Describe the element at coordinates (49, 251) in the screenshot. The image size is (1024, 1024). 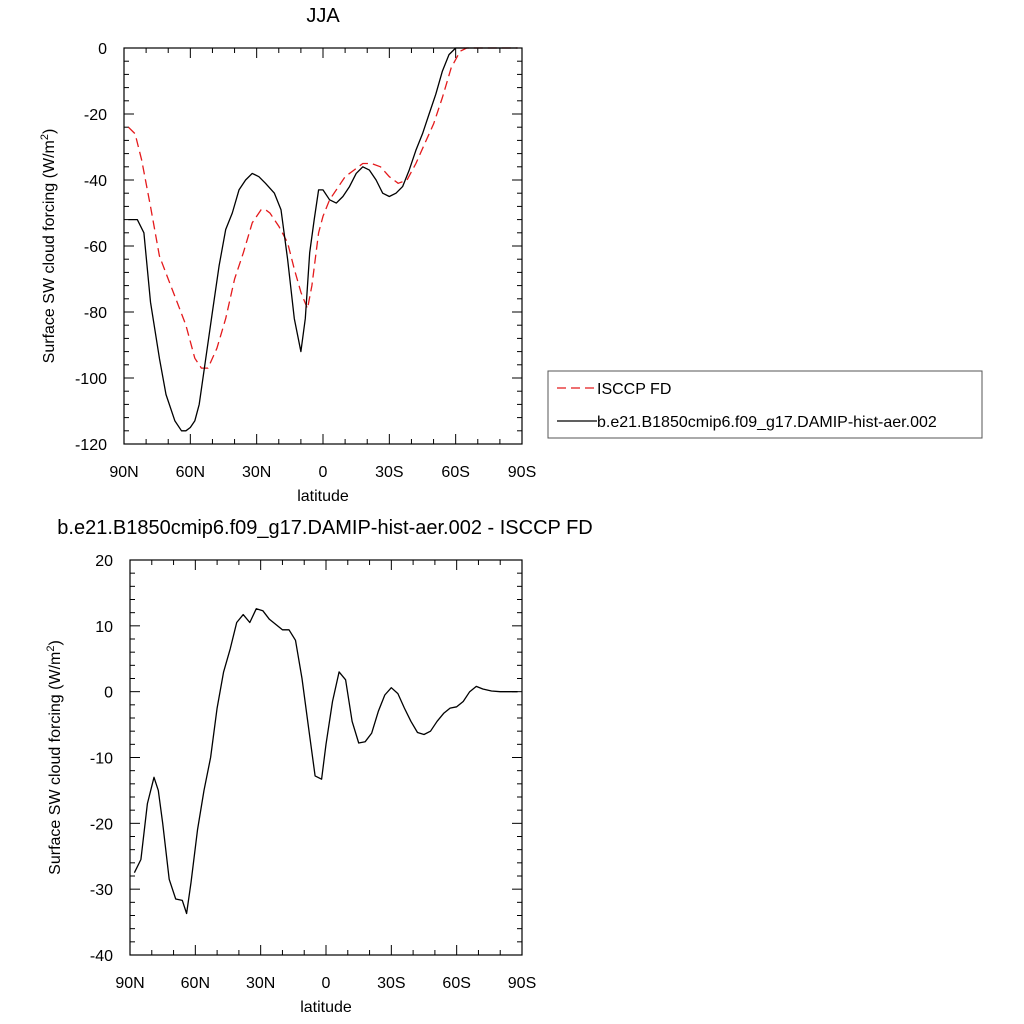
I see `top-panel-y-axis-label-main: Surface SW cloud forcing (W/m` at that location.